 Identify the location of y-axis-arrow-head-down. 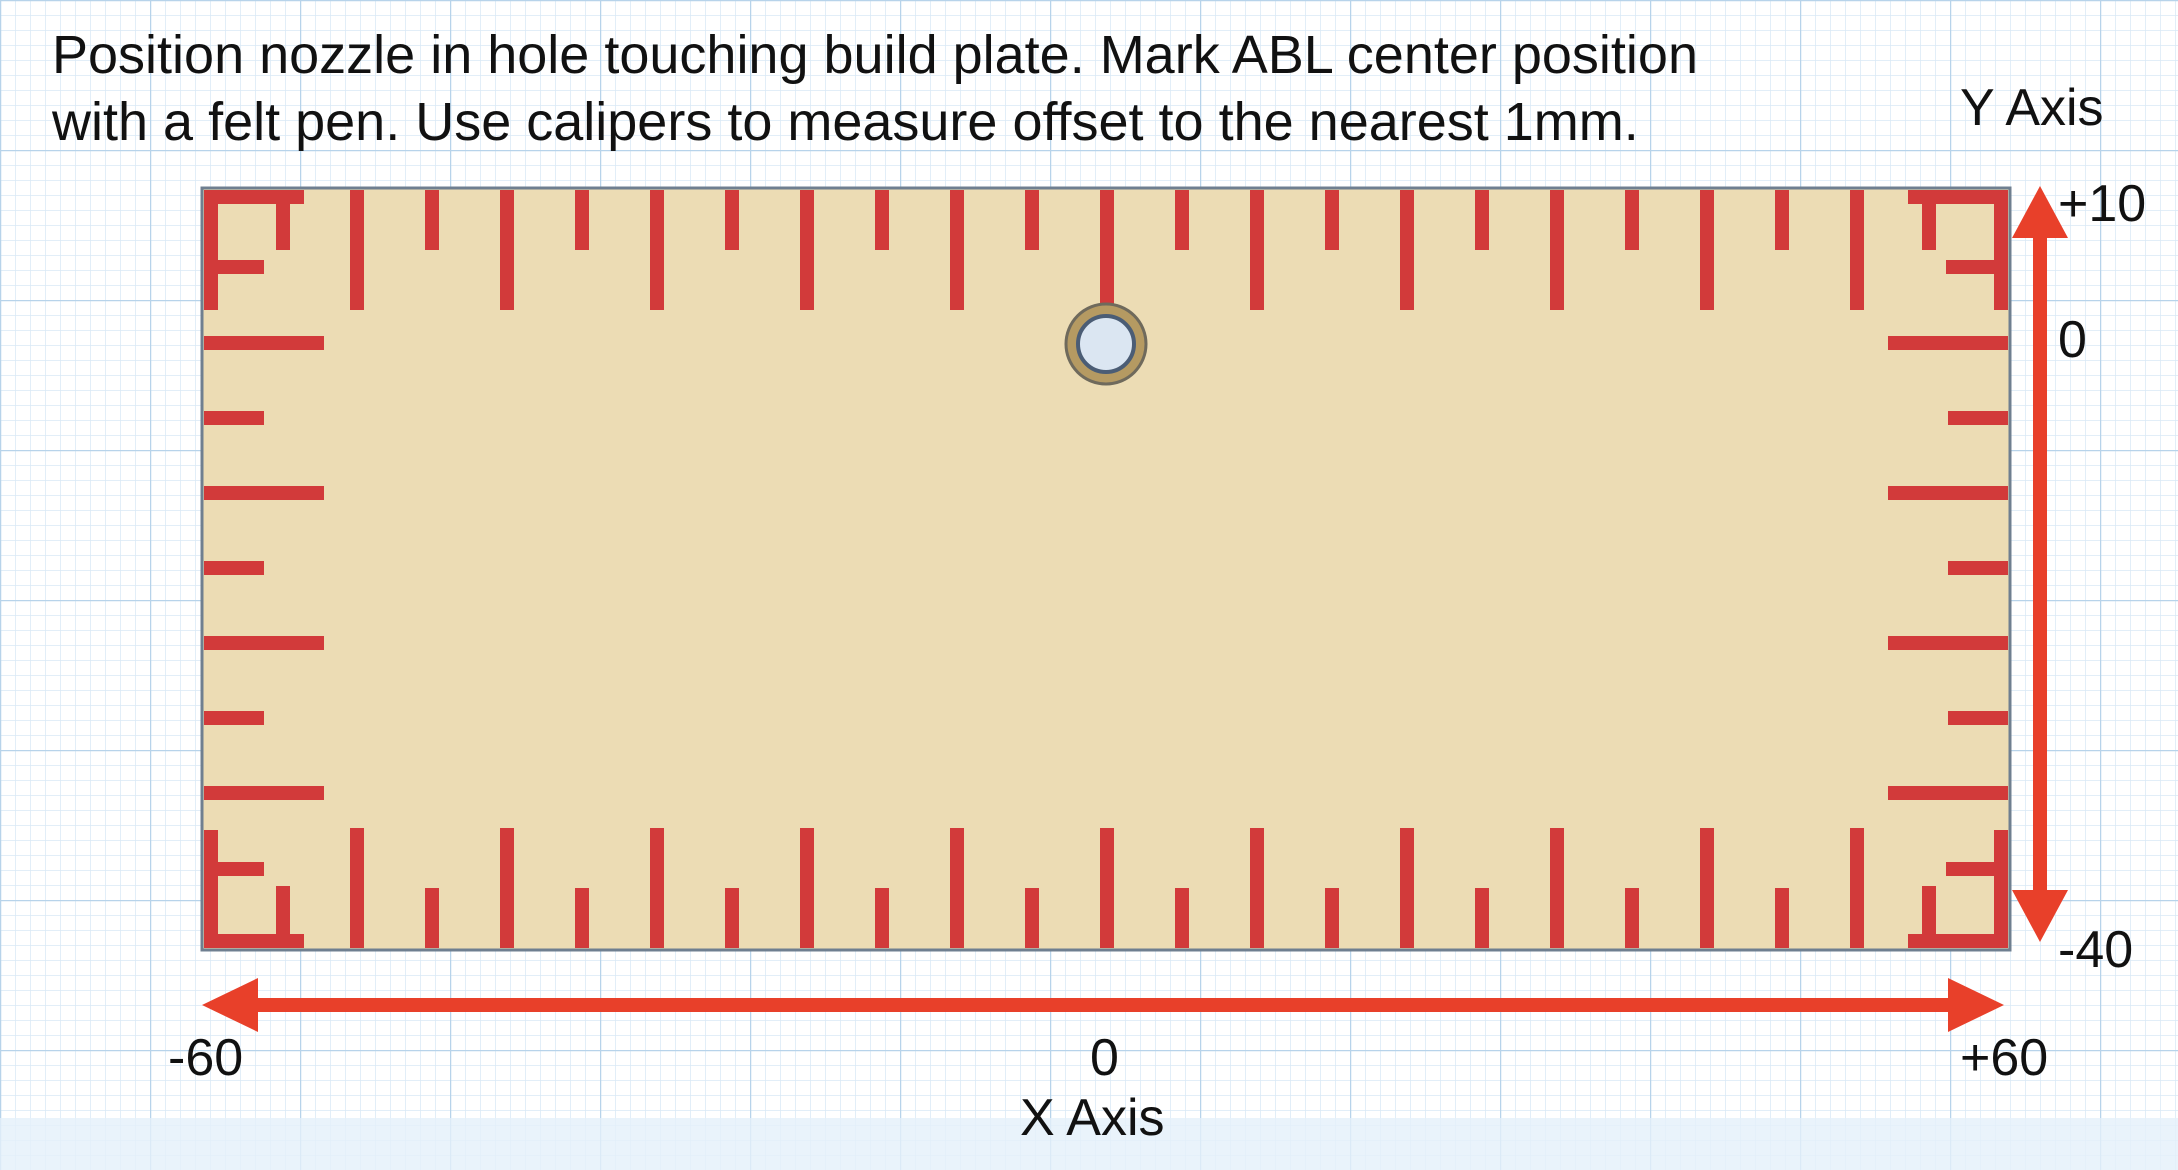
(2040, 916).